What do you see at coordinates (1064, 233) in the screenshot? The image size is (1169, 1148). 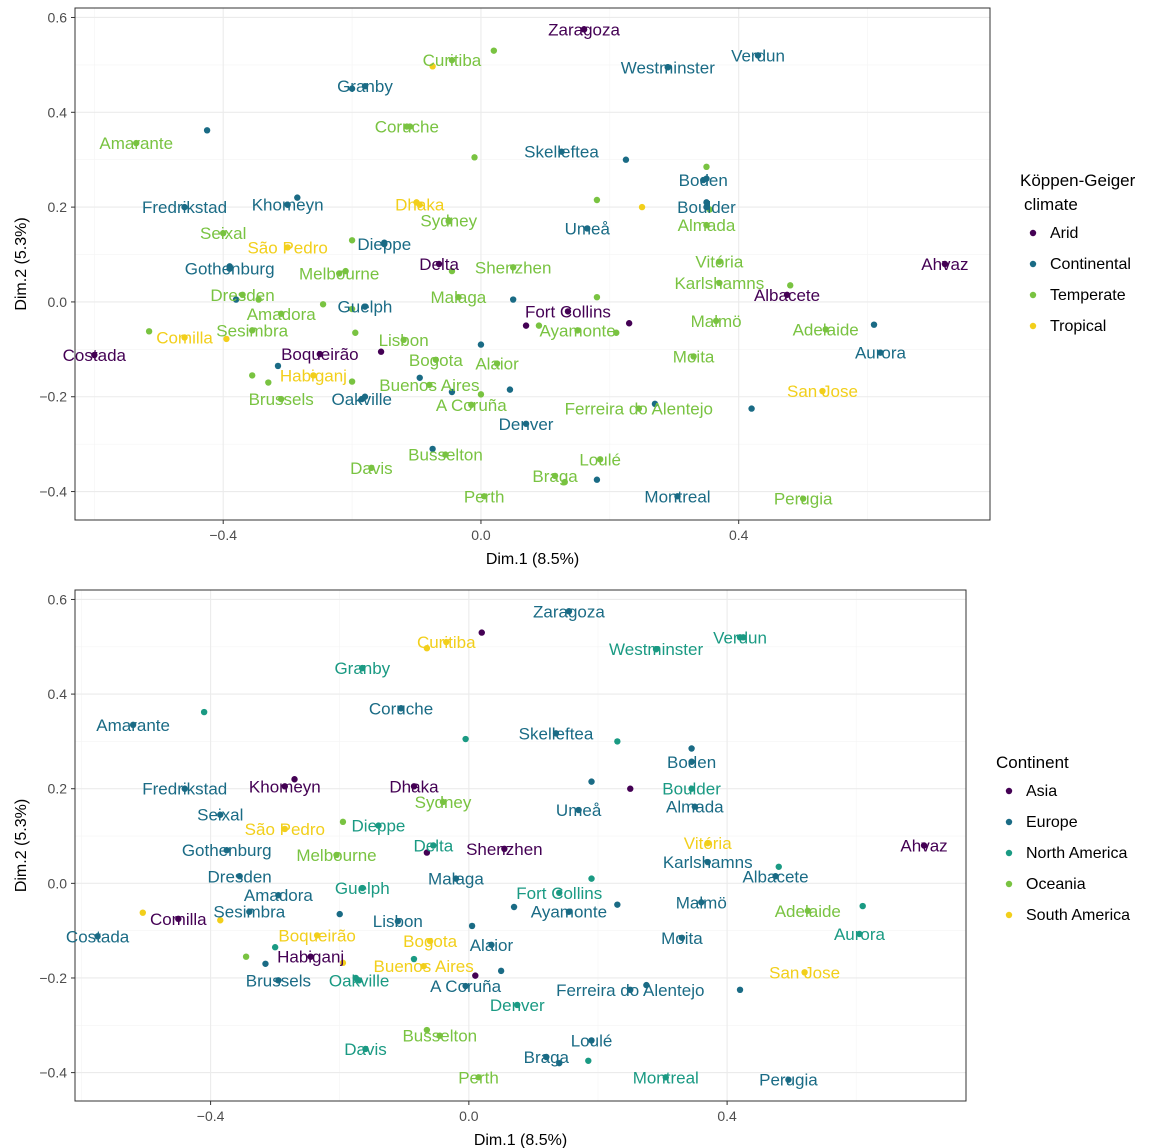 I see `legend-label: Arid` at bounding box center [1064, 233].